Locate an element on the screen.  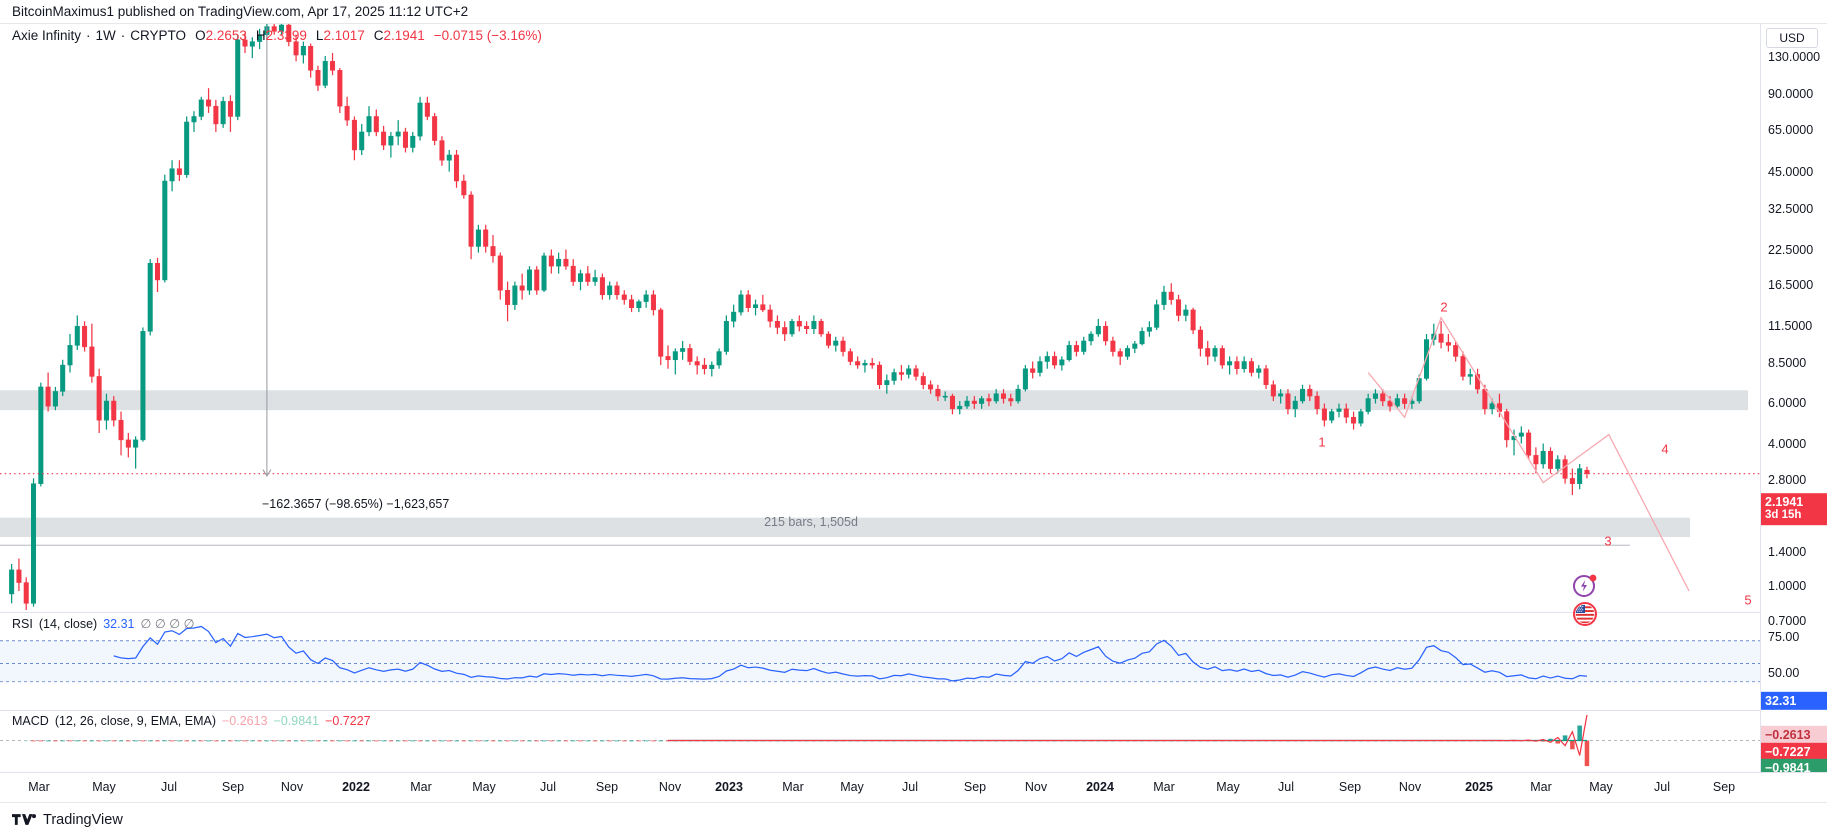
price-axis-tick: 11.5000 is located at coordinates (1790, 326).